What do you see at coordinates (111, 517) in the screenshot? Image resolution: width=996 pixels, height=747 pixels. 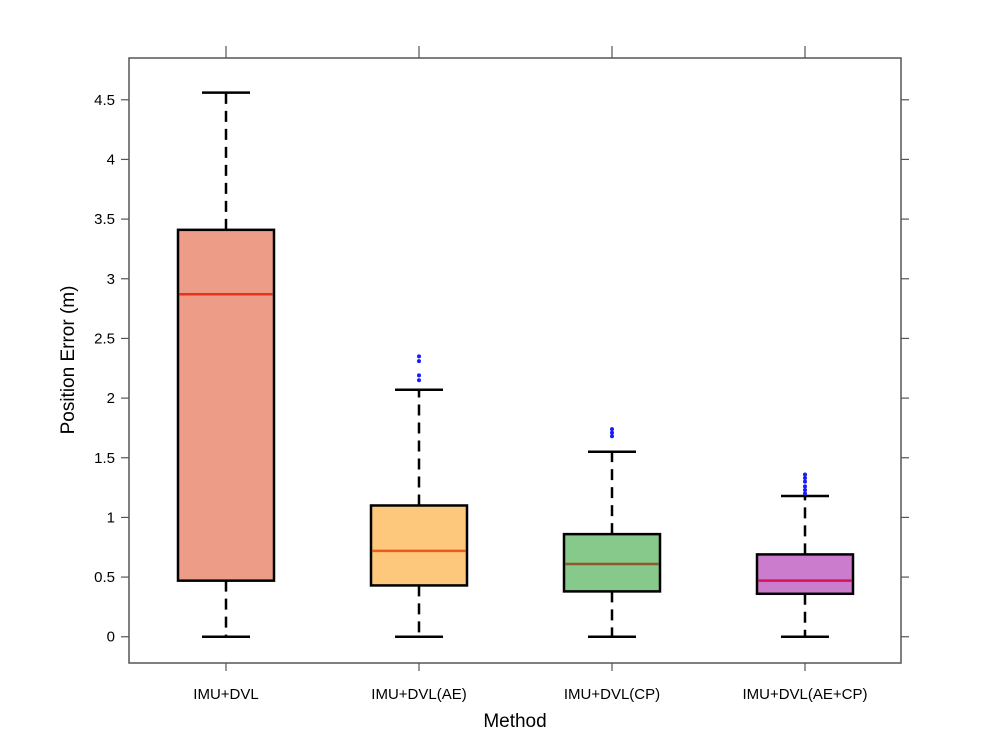 I see `y-tick-label: 1` at bounding box center [111, 517].